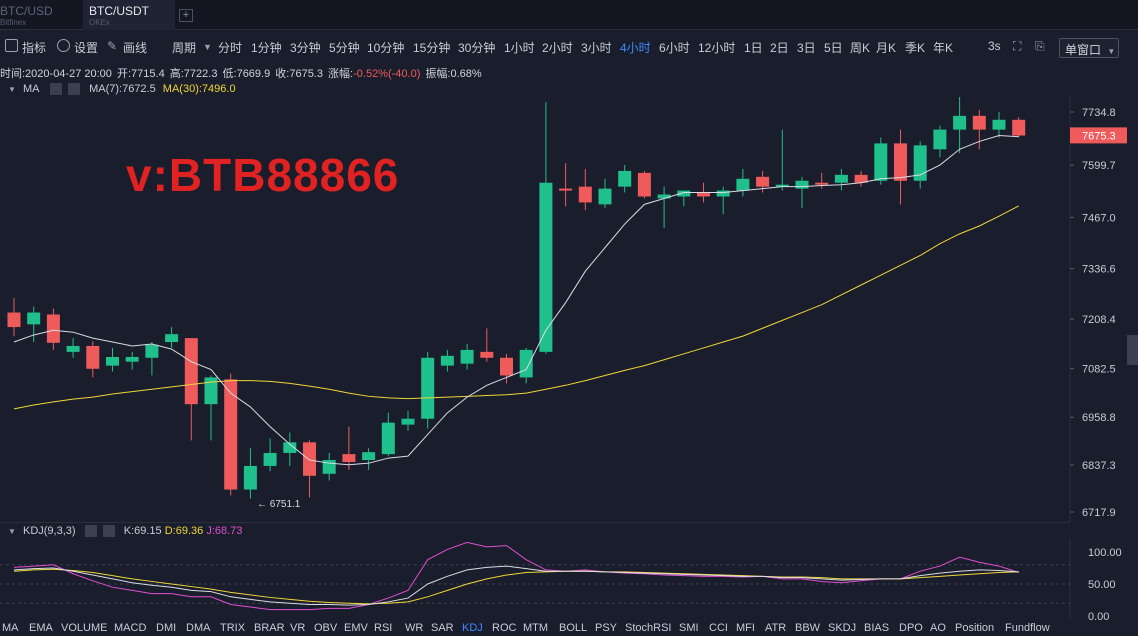  I want to click on settings-button: 设置, so click(86, 48).